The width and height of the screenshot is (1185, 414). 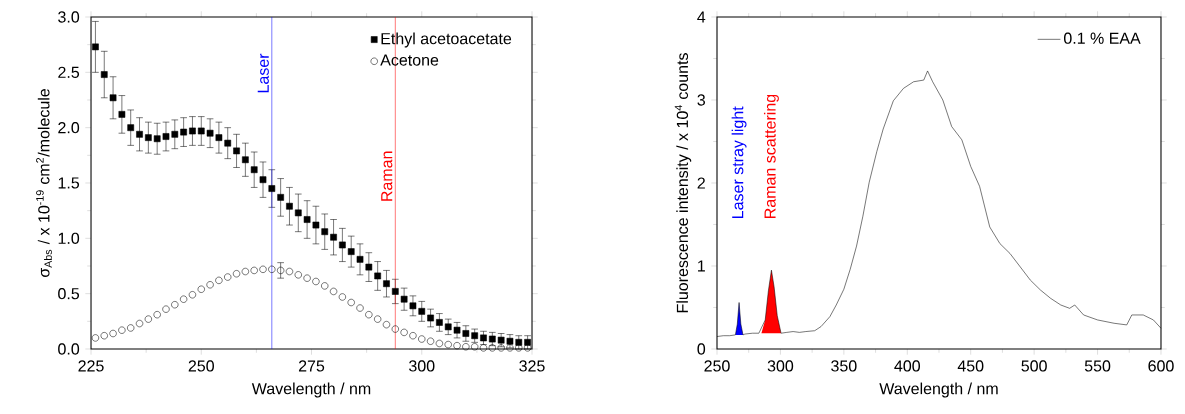 I want to click on y-tick-label: 3.0, so click(x=69, y=17).